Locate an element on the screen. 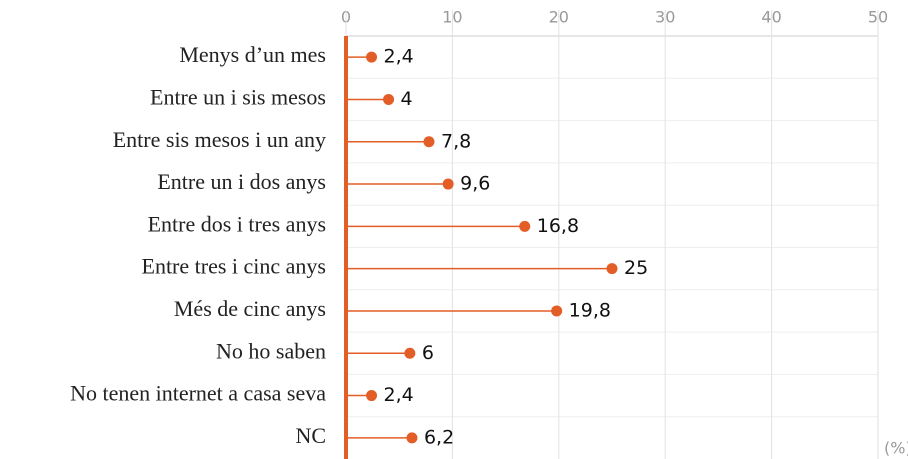  category-label: No ho saben is located at coordinates (271, 350).